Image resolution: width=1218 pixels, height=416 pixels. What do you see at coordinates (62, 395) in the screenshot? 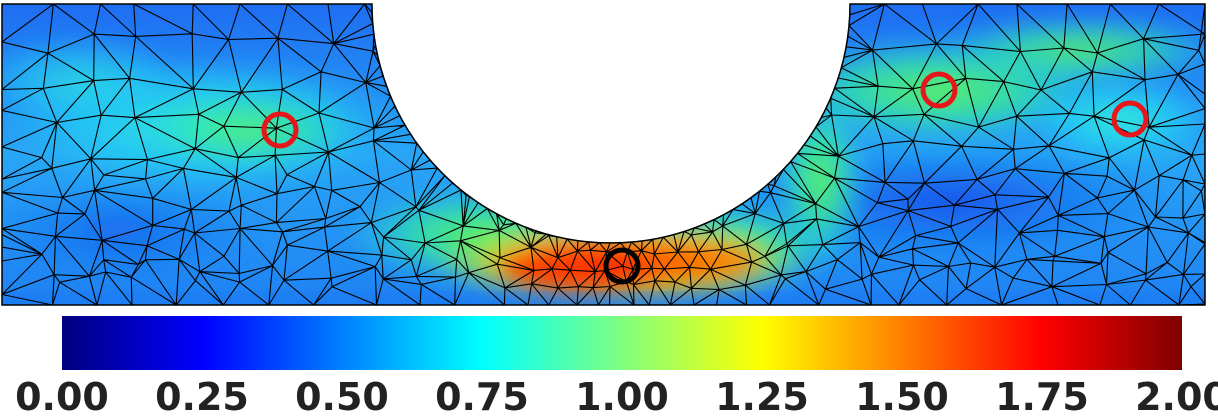
I see `colorbar-tick-label: 0.00` at bounding box center [62, 395].